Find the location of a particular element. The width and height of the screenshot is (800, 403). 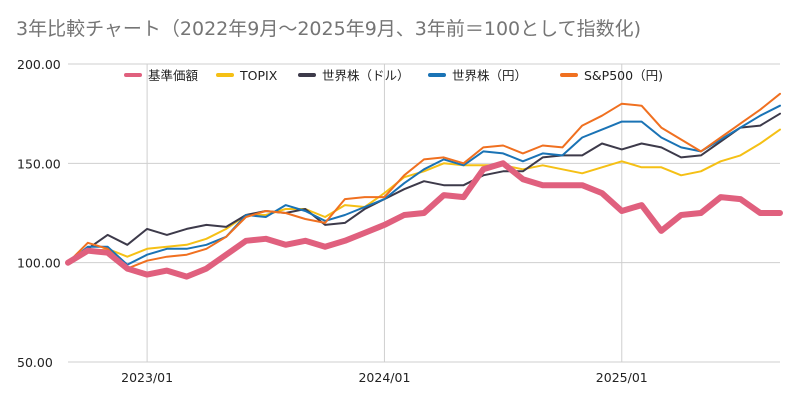

legend-label: 基準価額 is located at coordinates (173, 75).